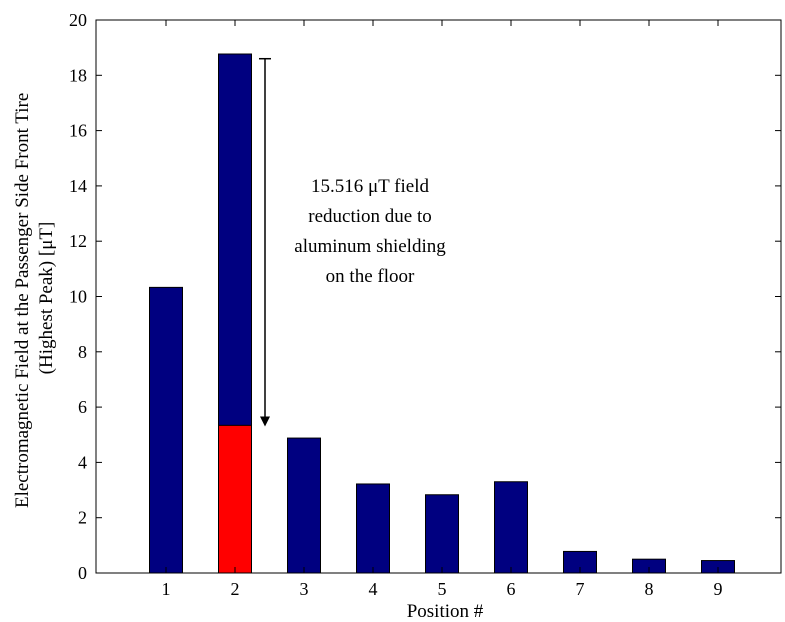  I want to click on y-tick-label-12: 12, so click(78, 241).